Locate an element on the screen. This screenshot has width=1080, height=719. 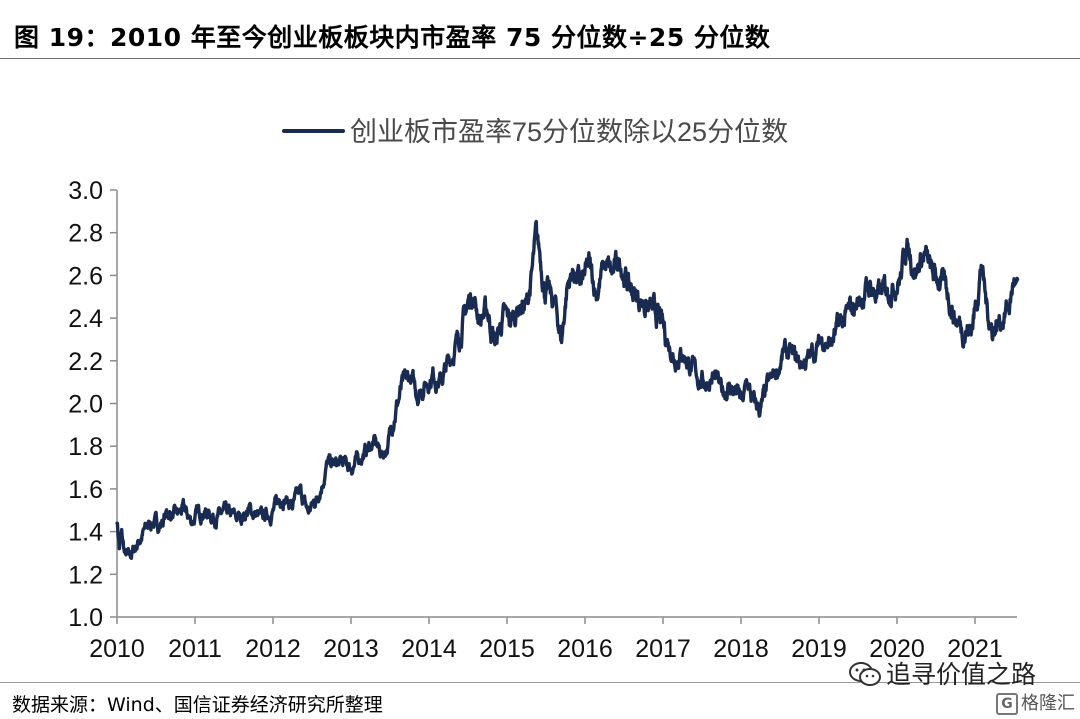
x-tick-label: 2017 is located at coordinates (663, 649).